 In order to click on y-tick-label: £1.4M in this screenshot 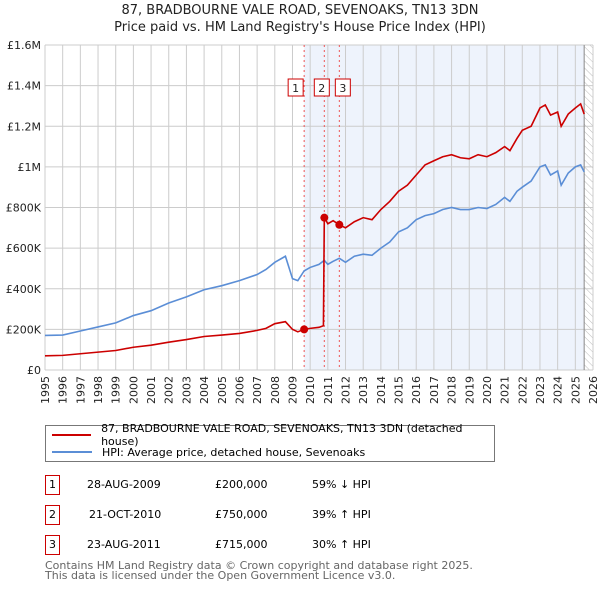, I will do `click(24, 86)`.